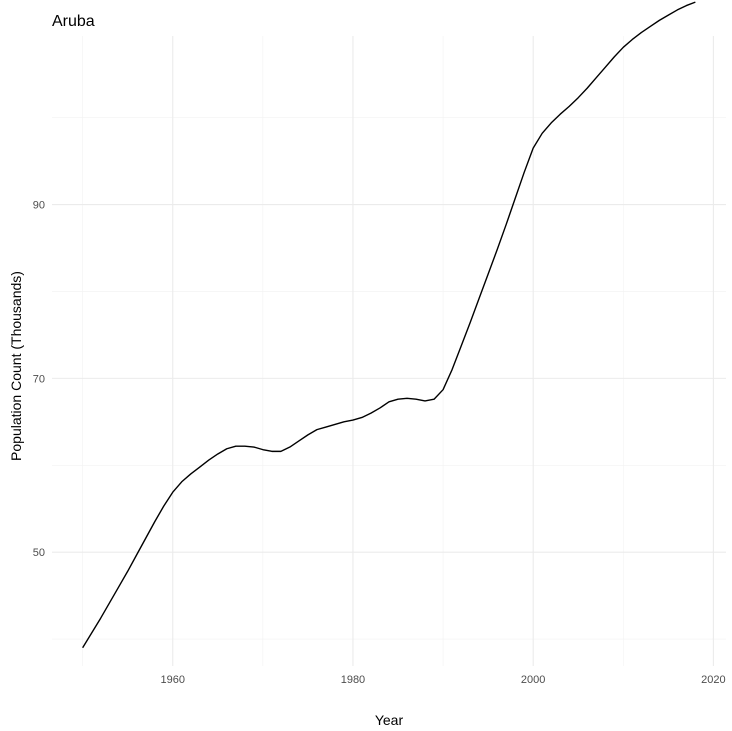 This screenshot has width=732, height=731. I want to click on x-tick-label: 2020, so click(713, 680).